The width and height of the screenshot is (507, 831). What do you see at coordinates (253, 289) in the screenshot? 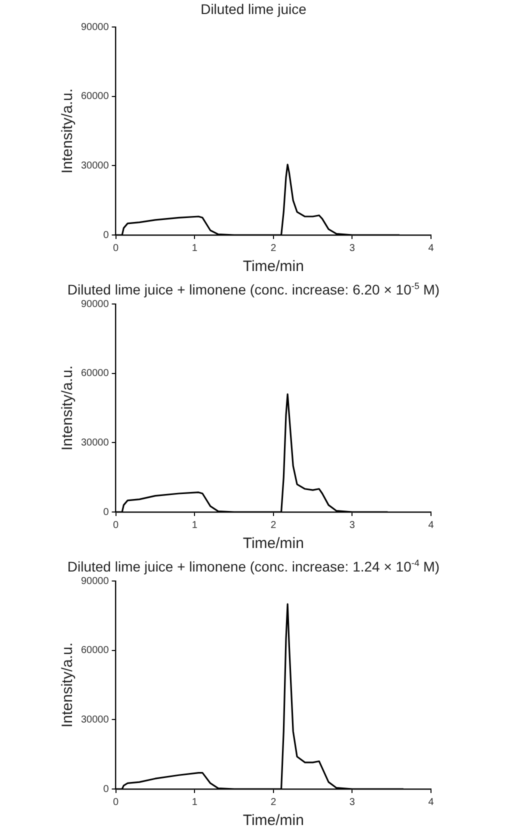
I see `chart-title: Diluted lime juice + limonene (conc. increase: 6.20 × 10$^{-5}$ M)` at bounding box center [253, 289].